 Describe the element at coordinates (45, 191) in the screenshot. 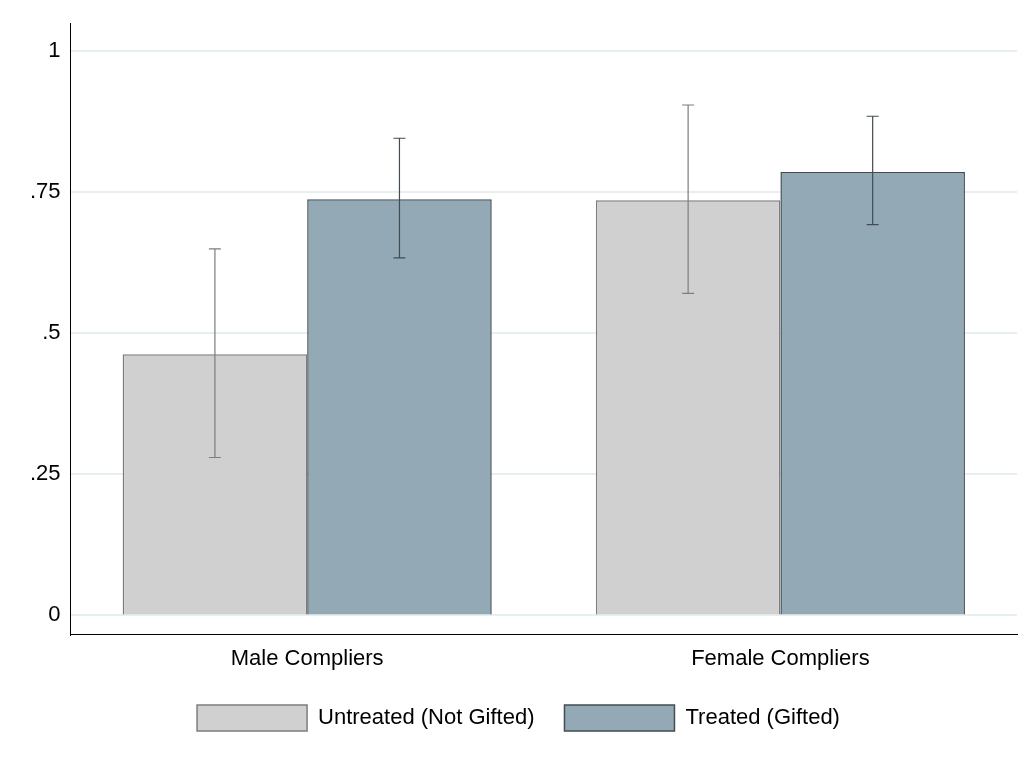

I see `y-tick-label: .75` at that location.